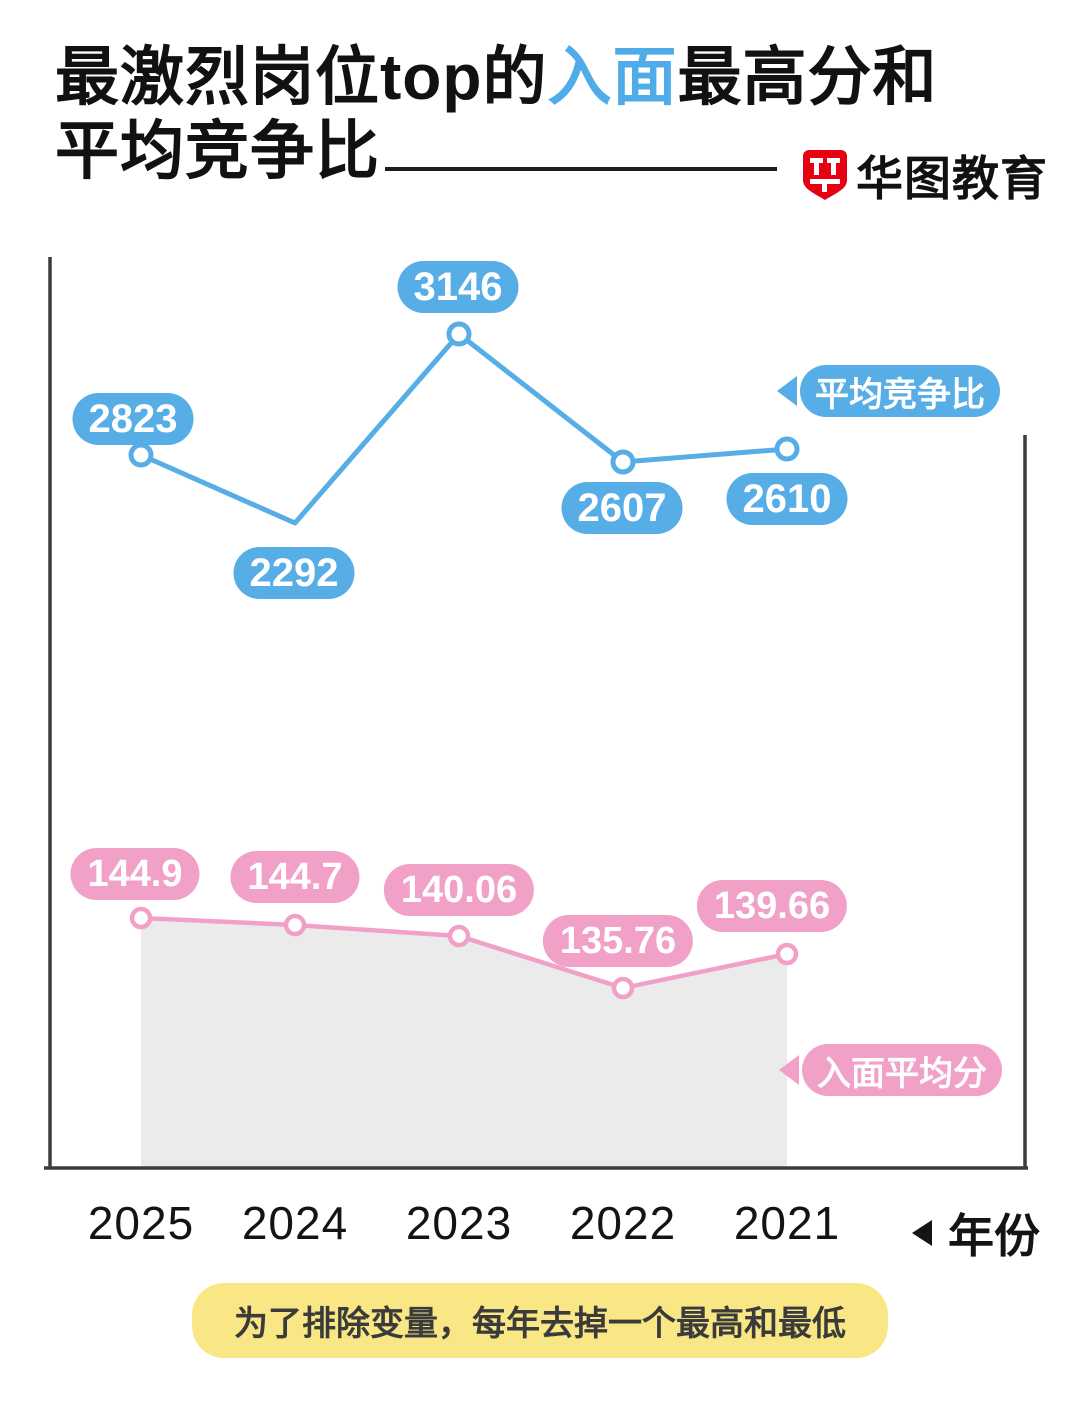 The image size is (1080, 1412). I want to click on legend-competition-ratio: 平均竞争比, so click(888, 391).